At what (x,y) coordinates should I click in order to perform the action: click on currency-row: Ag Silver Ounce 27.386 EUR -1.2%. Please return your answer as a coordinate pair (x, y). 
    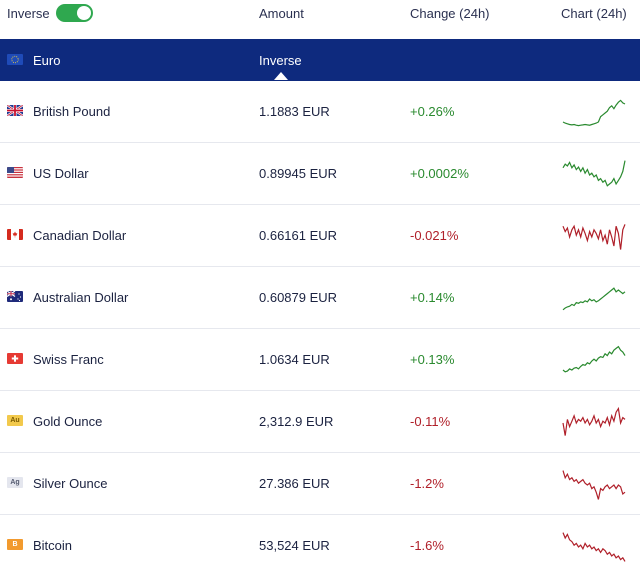
    Looking at the image, I should click on (320, 484).